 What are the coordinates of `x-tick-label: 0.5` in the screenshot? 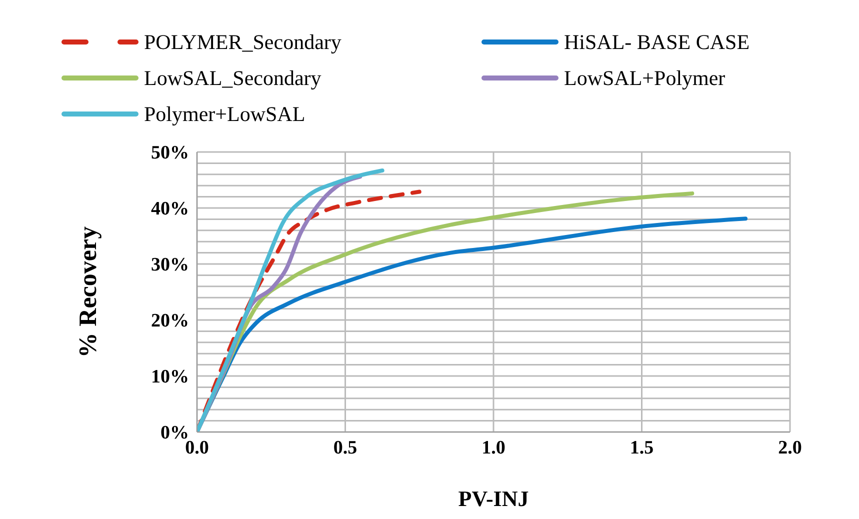 It's located at (345, 447).